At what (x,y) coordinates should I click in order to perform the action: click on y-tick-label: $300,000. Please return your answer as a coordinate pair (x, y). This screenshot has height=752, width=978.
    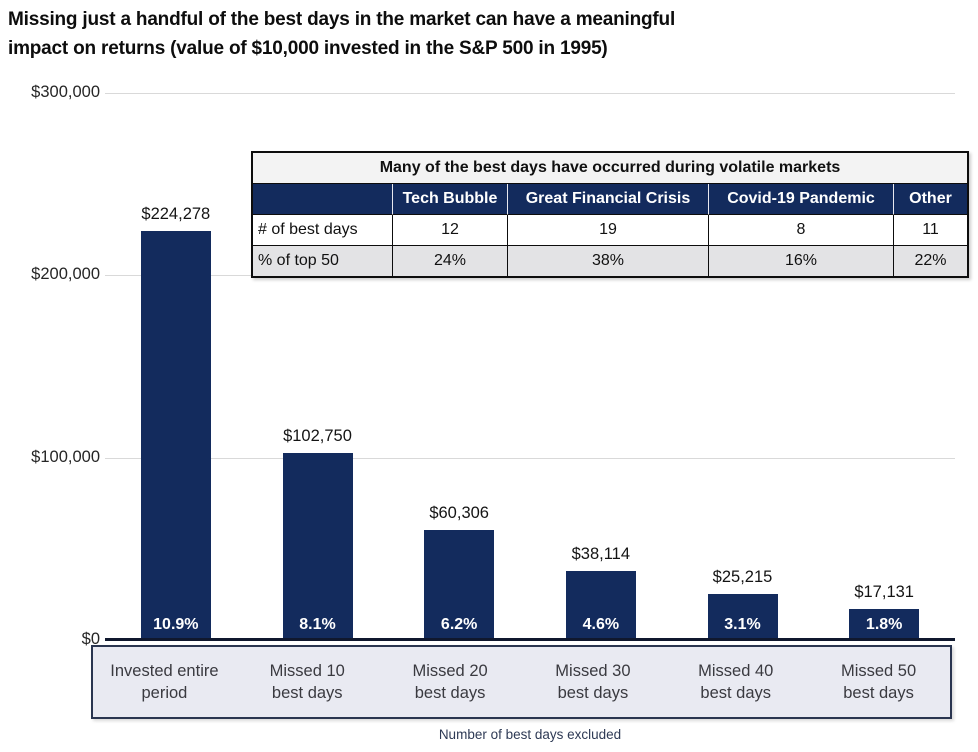
    Looking at the image, I should click on (65, 92).